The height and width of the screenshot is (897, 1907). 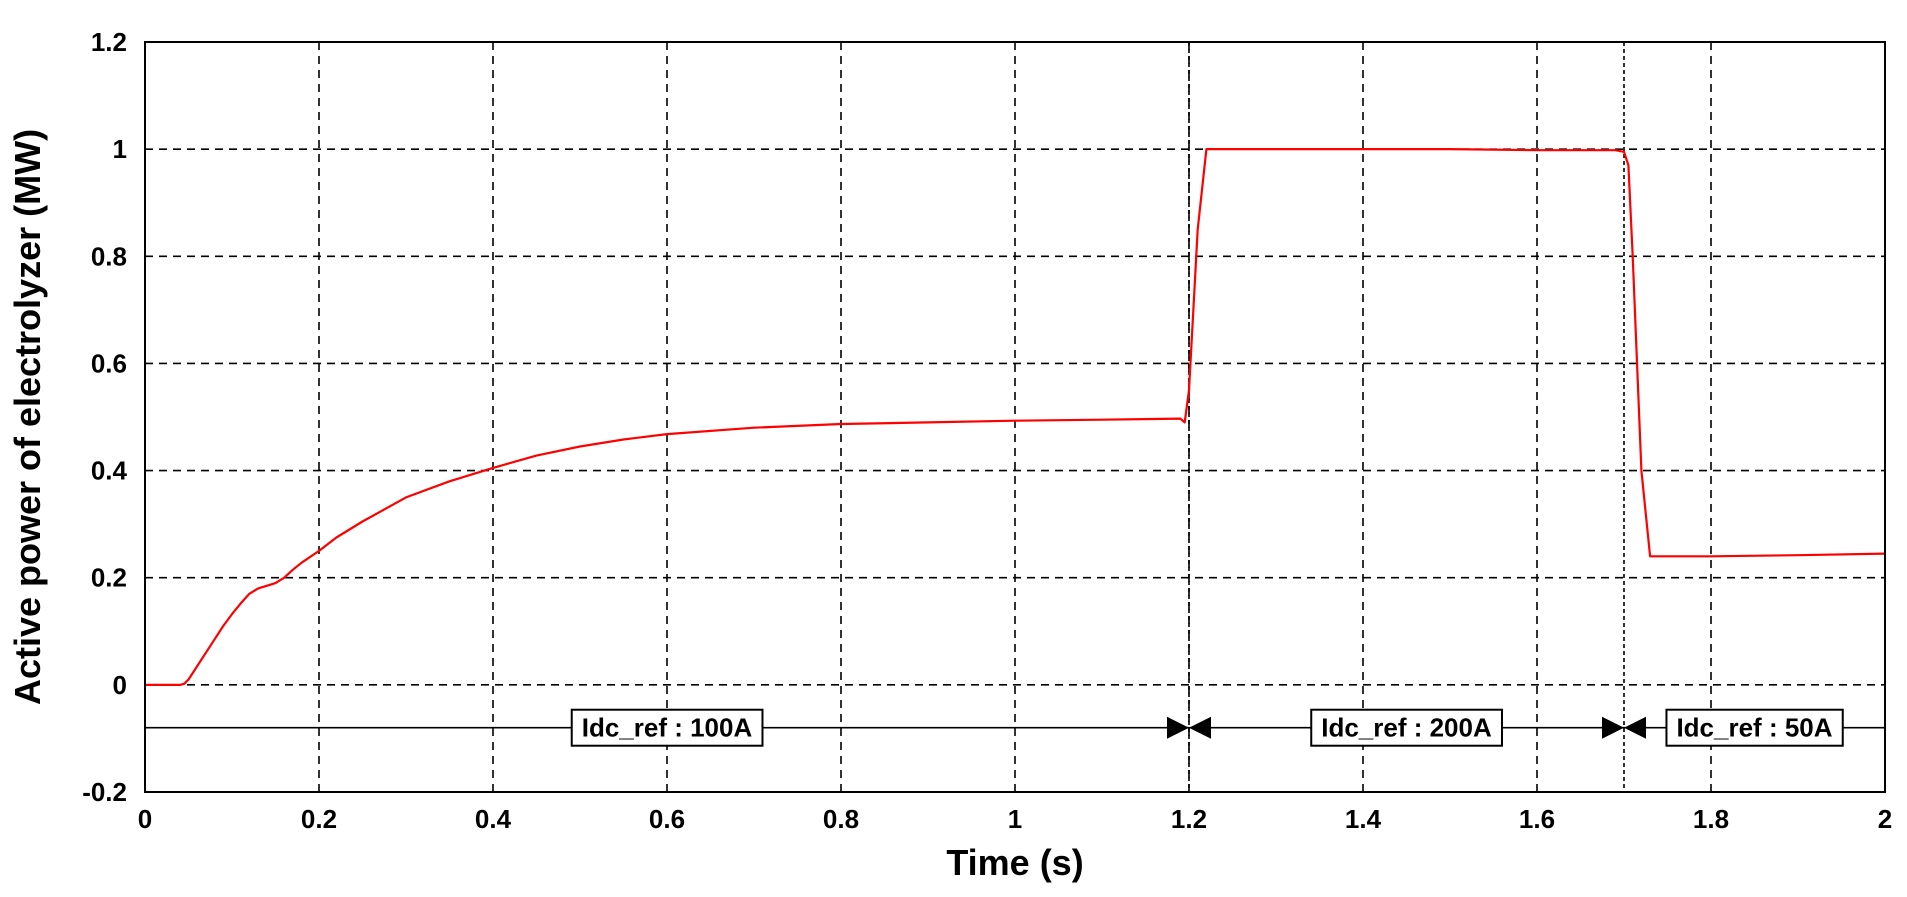 What do you see at coordinates (319, 819) in the screenshot?
I see `x-tick-label: 0.2` at bounding box center [319, 819].